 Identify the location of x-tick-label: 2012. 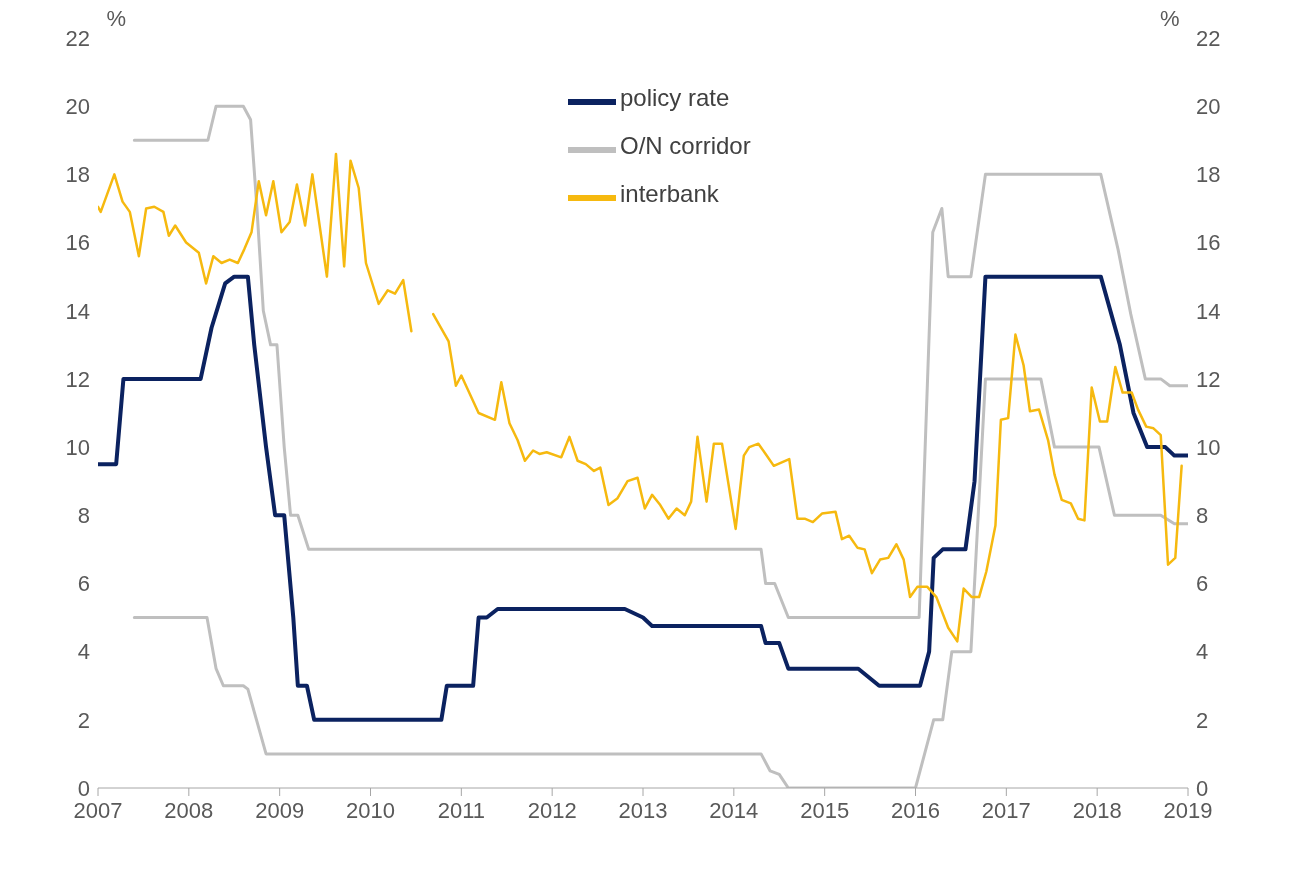
(552, 810).